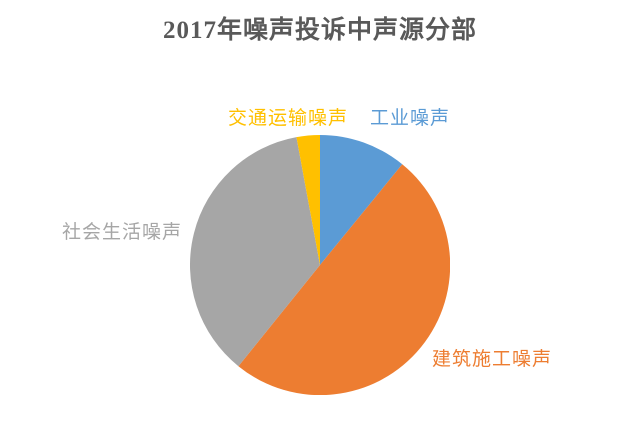 The image size is (640, 427). Describe the element at coordinates (122, 232) in the screenshot. I see `slice-label-social-life-noise: 社会生活噪声` at that location.